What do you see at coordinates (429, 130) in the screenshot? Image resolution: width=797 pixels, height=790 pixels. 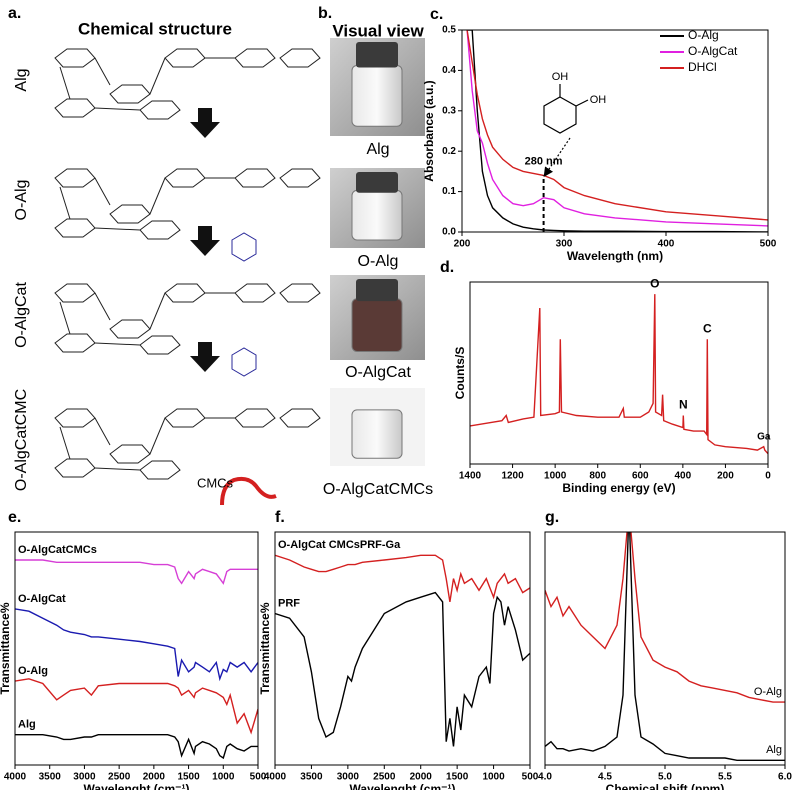 I see `y-axis-label: Absorbance (a.u.)` at bounding box center [429, 130].